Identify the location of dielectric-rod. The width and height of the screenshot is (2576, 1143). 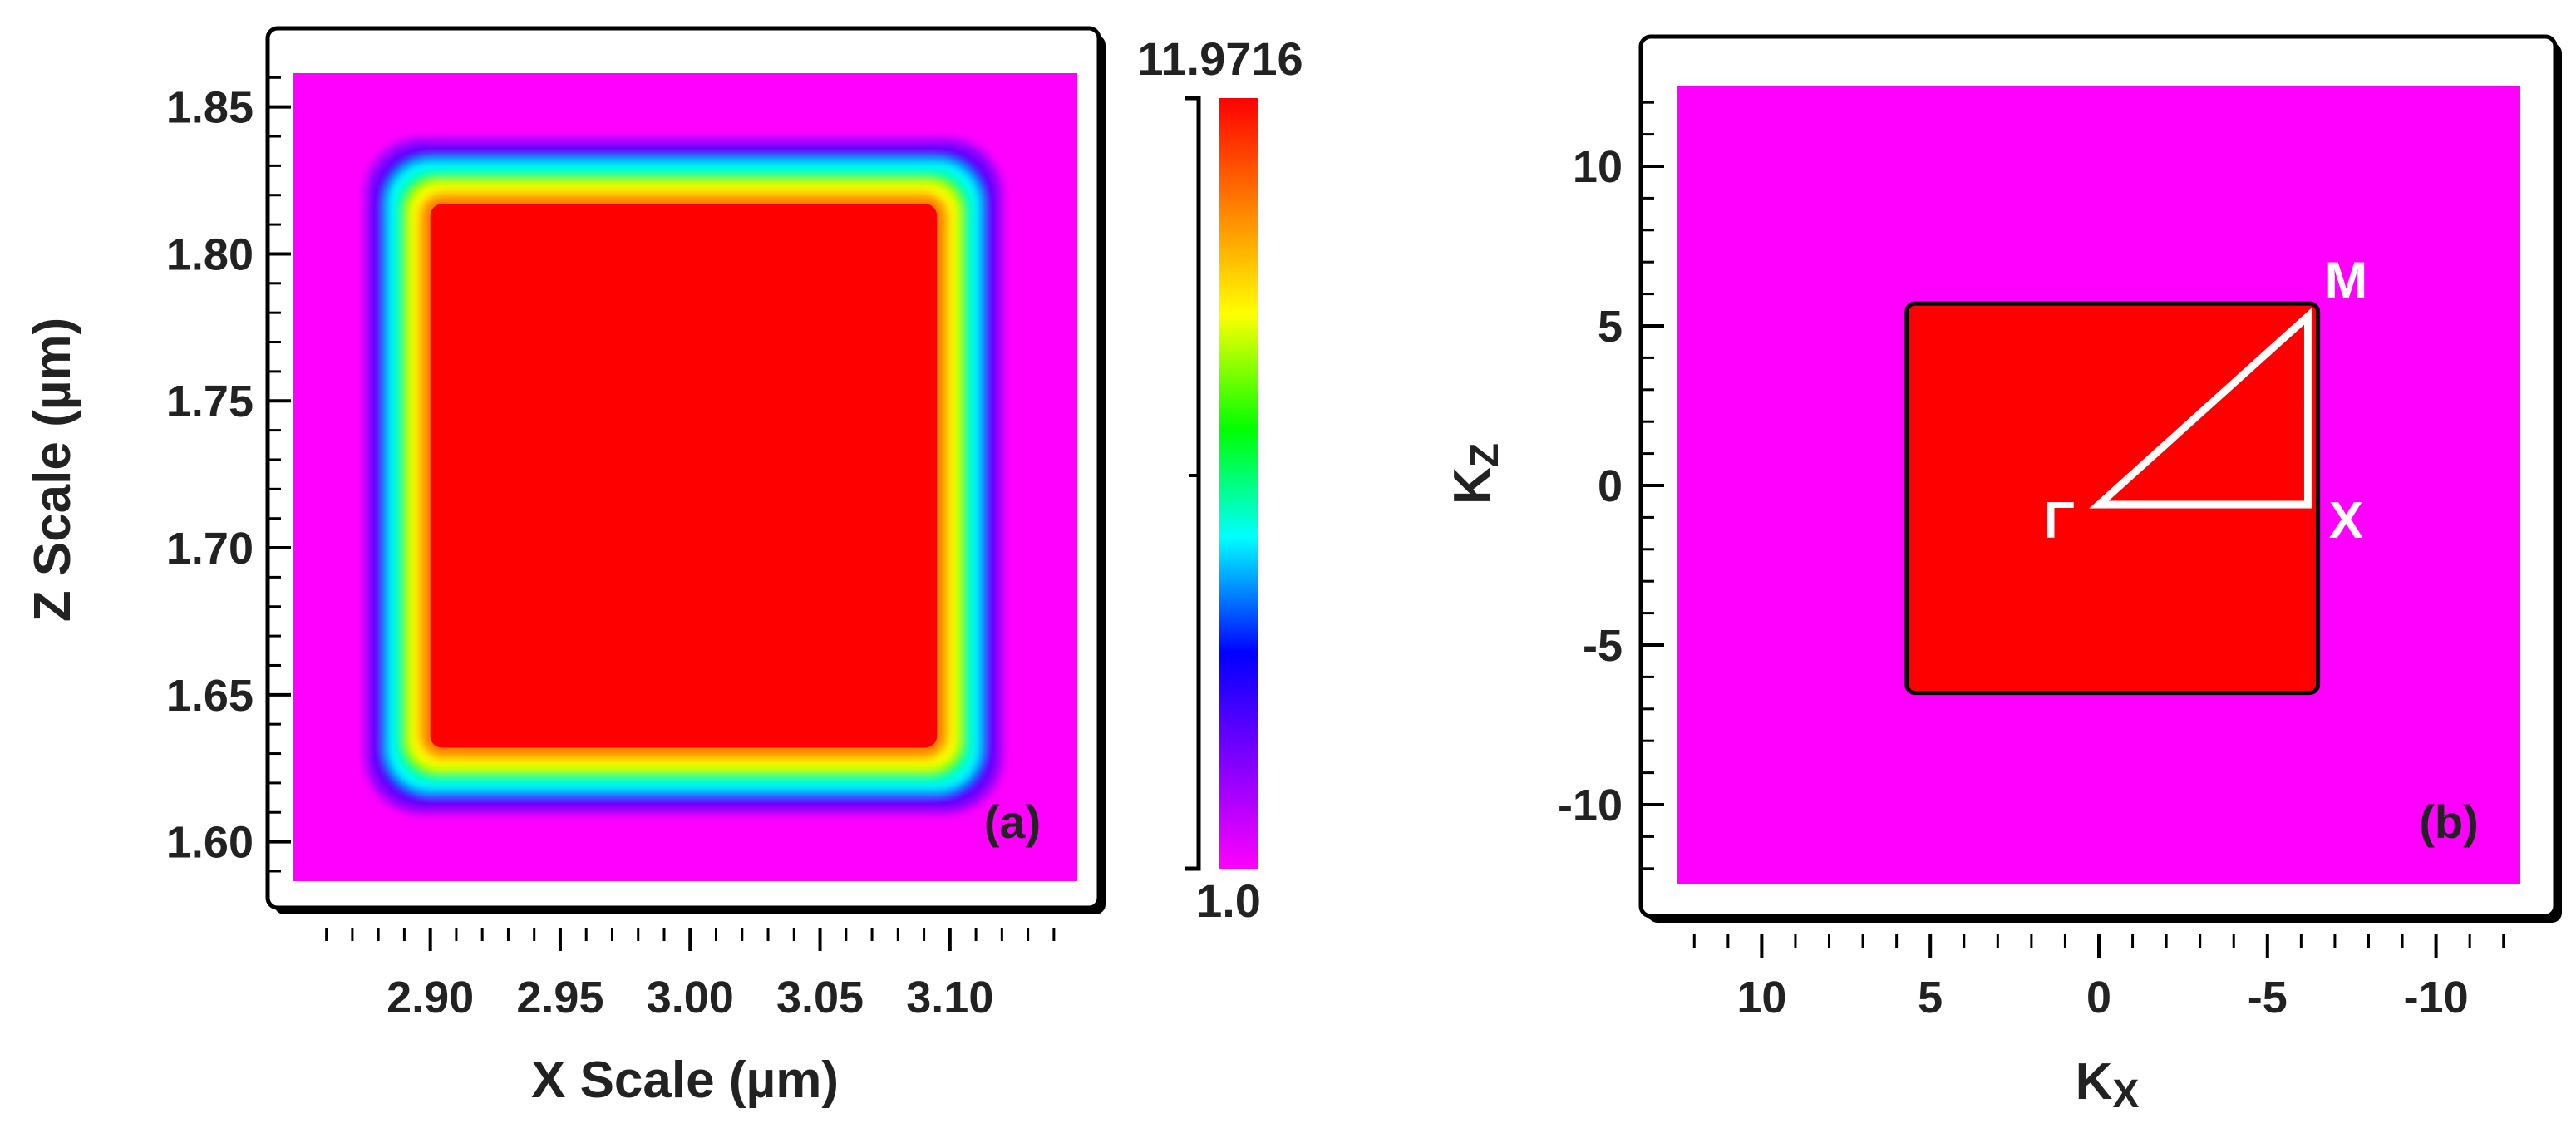
(684, 476).